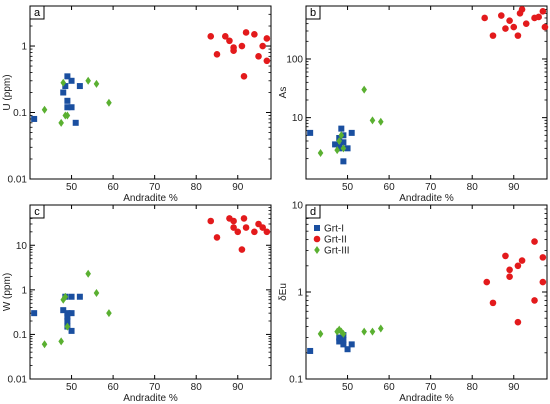 Image resolution: width=550 pixels, height=404 pixels. What do you see at coordinates (317, 239) in the screenshot?
I see `legend-marker` at bounding box center [317, 239].